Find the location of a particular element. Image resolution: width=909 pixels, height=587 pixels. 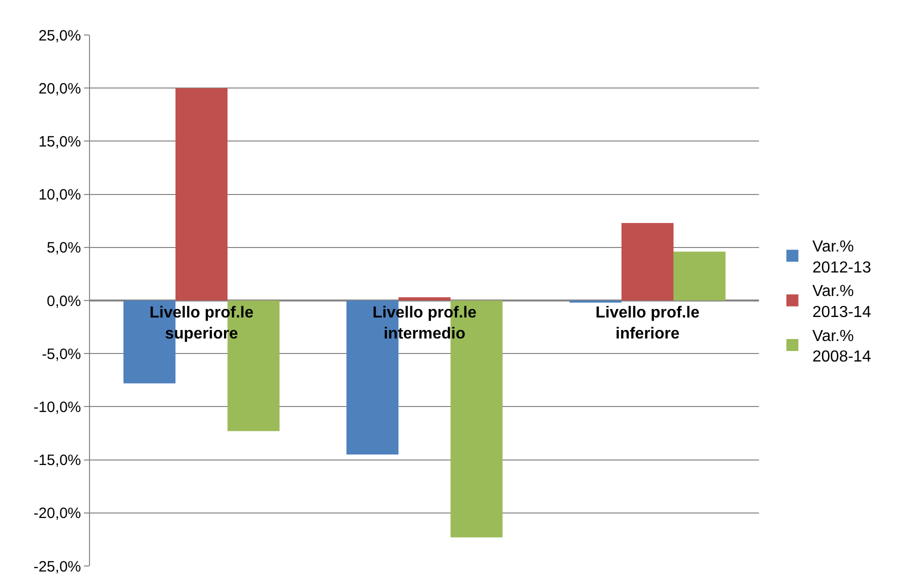

y-tick-label: 15,0% is located at coordinates (59, 141).